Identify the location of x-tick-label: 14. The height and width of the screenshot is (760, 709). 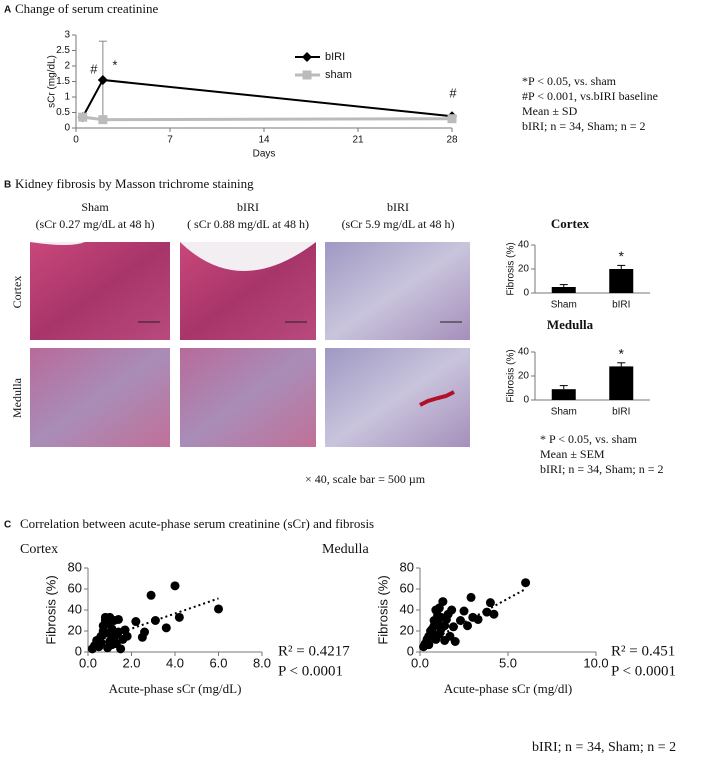
(264, 140).